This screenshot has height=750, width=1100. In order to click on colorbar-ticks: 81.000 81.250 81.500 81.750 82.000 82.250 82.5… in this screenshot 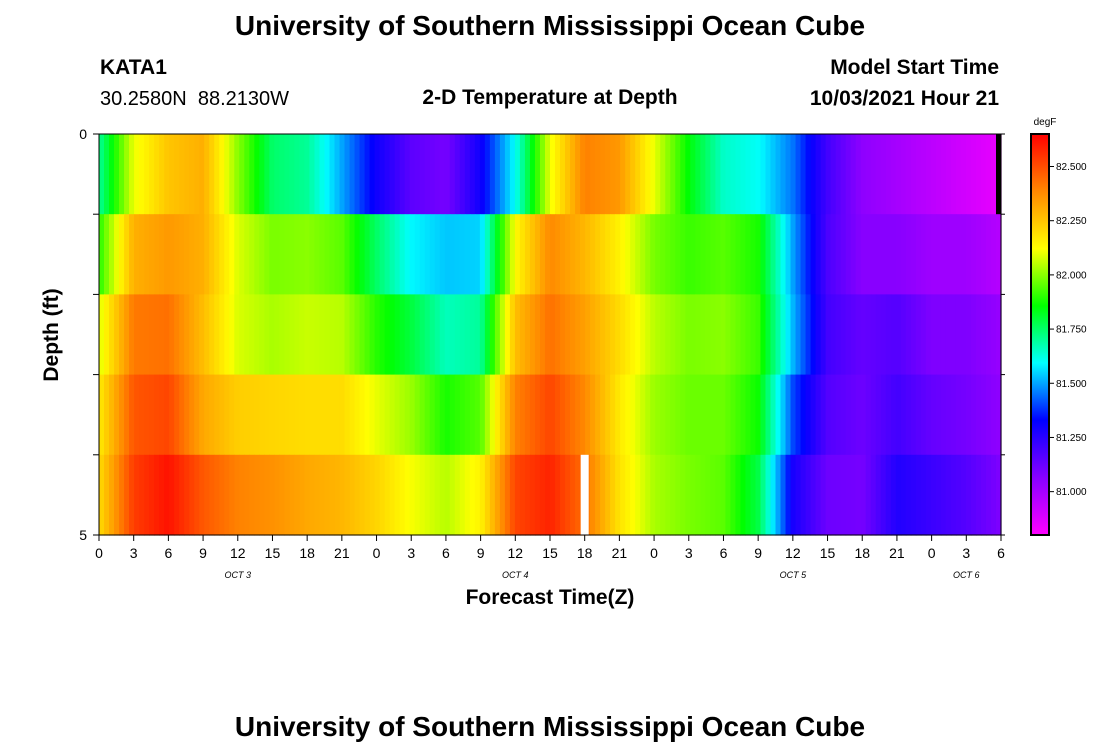, I will do `click(1068, 330)`.